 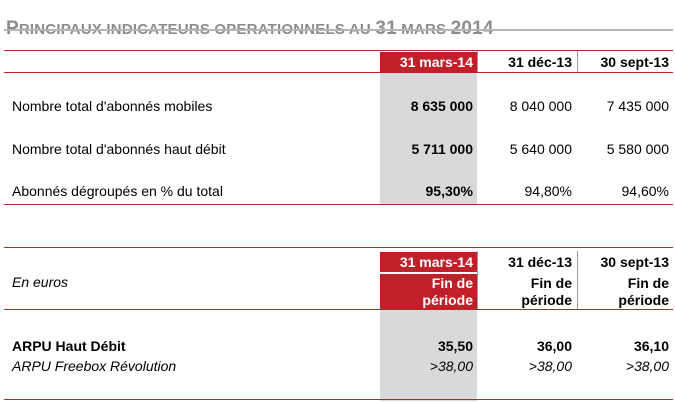 I want to click on row-label: Nombre total d'abonnés mobiles, so click(x=112, y=106).